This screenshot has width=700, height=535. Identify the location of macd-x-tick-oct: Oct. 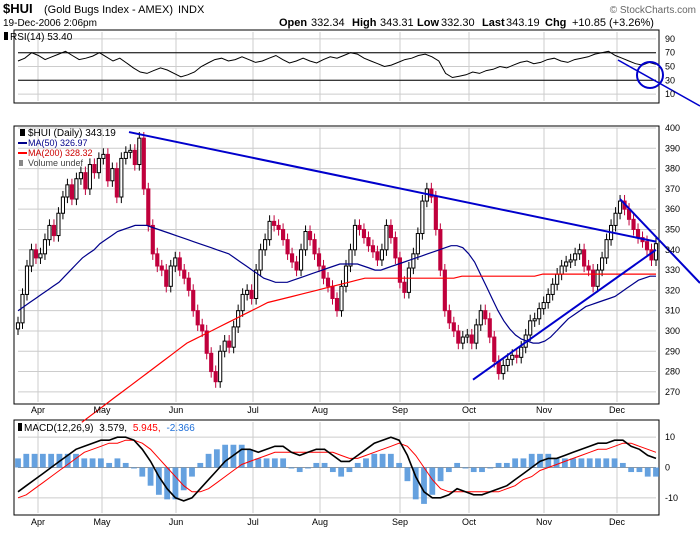
(469, 522).